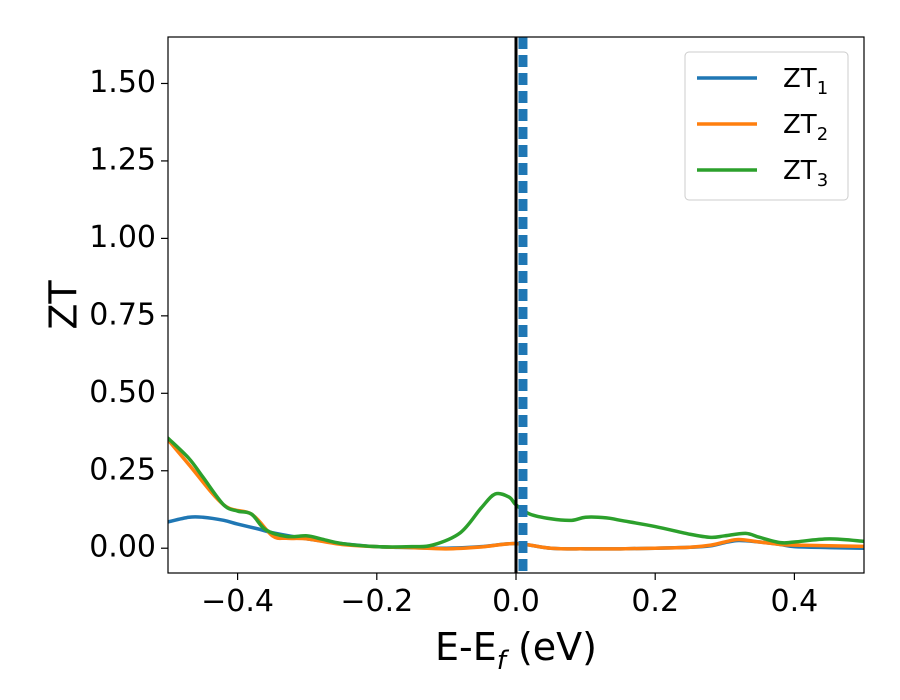 The width and height of the screenshot is (900, 700). What do you see at coordinates (805, 127) in the screenshot?
I see `legend-label-zt2: ZT2` at bounding box center [805, 127].